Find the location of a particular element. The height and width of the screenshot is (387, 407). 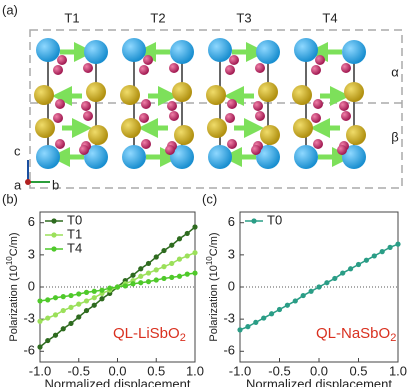

layer-label: β is located at coordinates (394, 136).